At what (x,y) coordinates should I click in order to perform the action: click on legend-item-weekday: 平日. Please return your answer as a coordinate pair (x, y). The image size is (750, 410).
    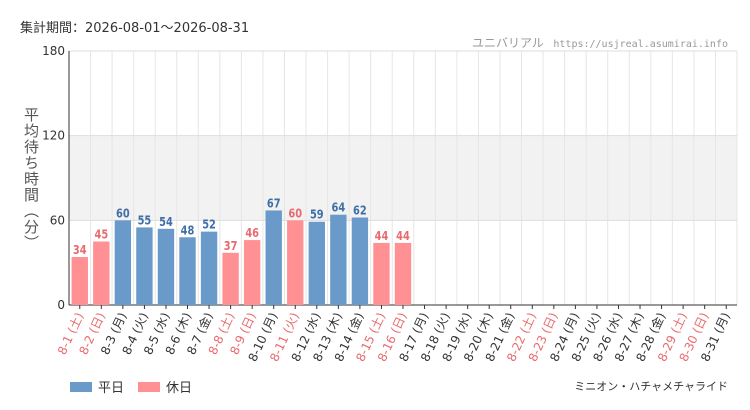
    Looking at the image, I should click on (97, 386).